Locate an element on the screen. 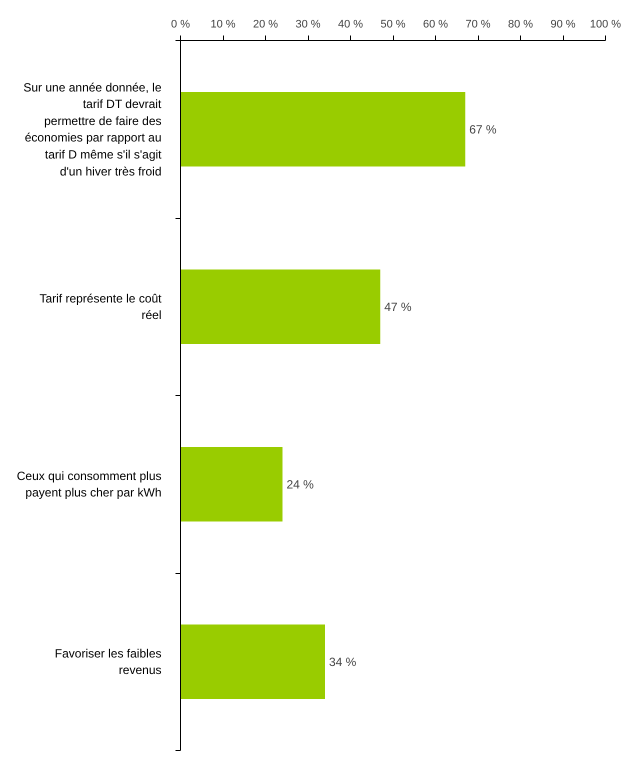 The width and height of the screenshot is (641, 769). x-tick-label: 90 % is located at coordinates (563, 24).